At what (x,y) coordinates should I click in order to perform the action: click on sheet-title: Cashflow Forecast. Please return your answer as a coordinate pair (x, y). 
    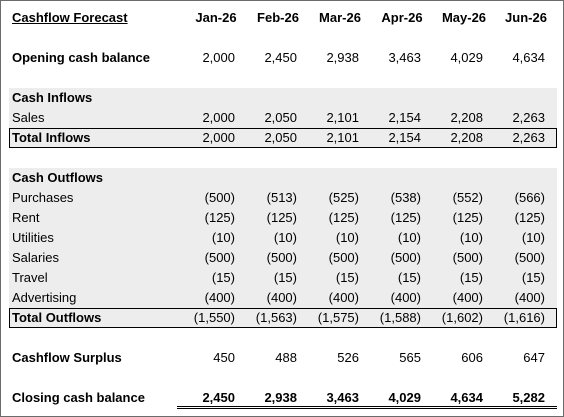
    Looking at the image, I should click on (70, 17).